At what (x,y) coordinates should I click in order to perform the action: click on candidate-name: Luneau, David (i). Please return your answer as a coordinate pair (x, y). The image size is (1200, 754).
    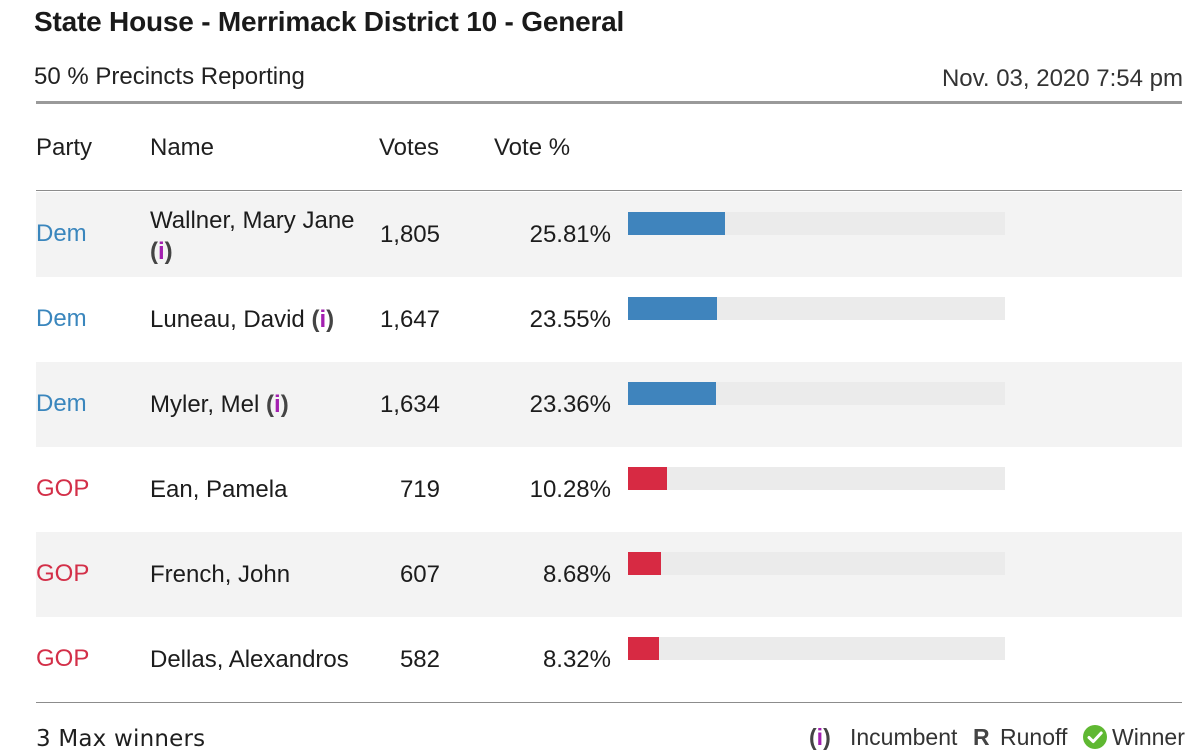
    Looking at the image, I should click on (242, 319).